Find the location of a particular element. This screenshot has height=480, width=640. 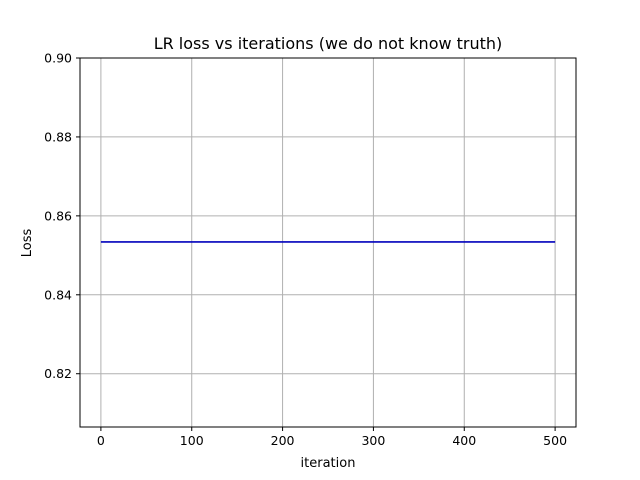

x-tick-label: 500 is located at coordinates (555, 440).